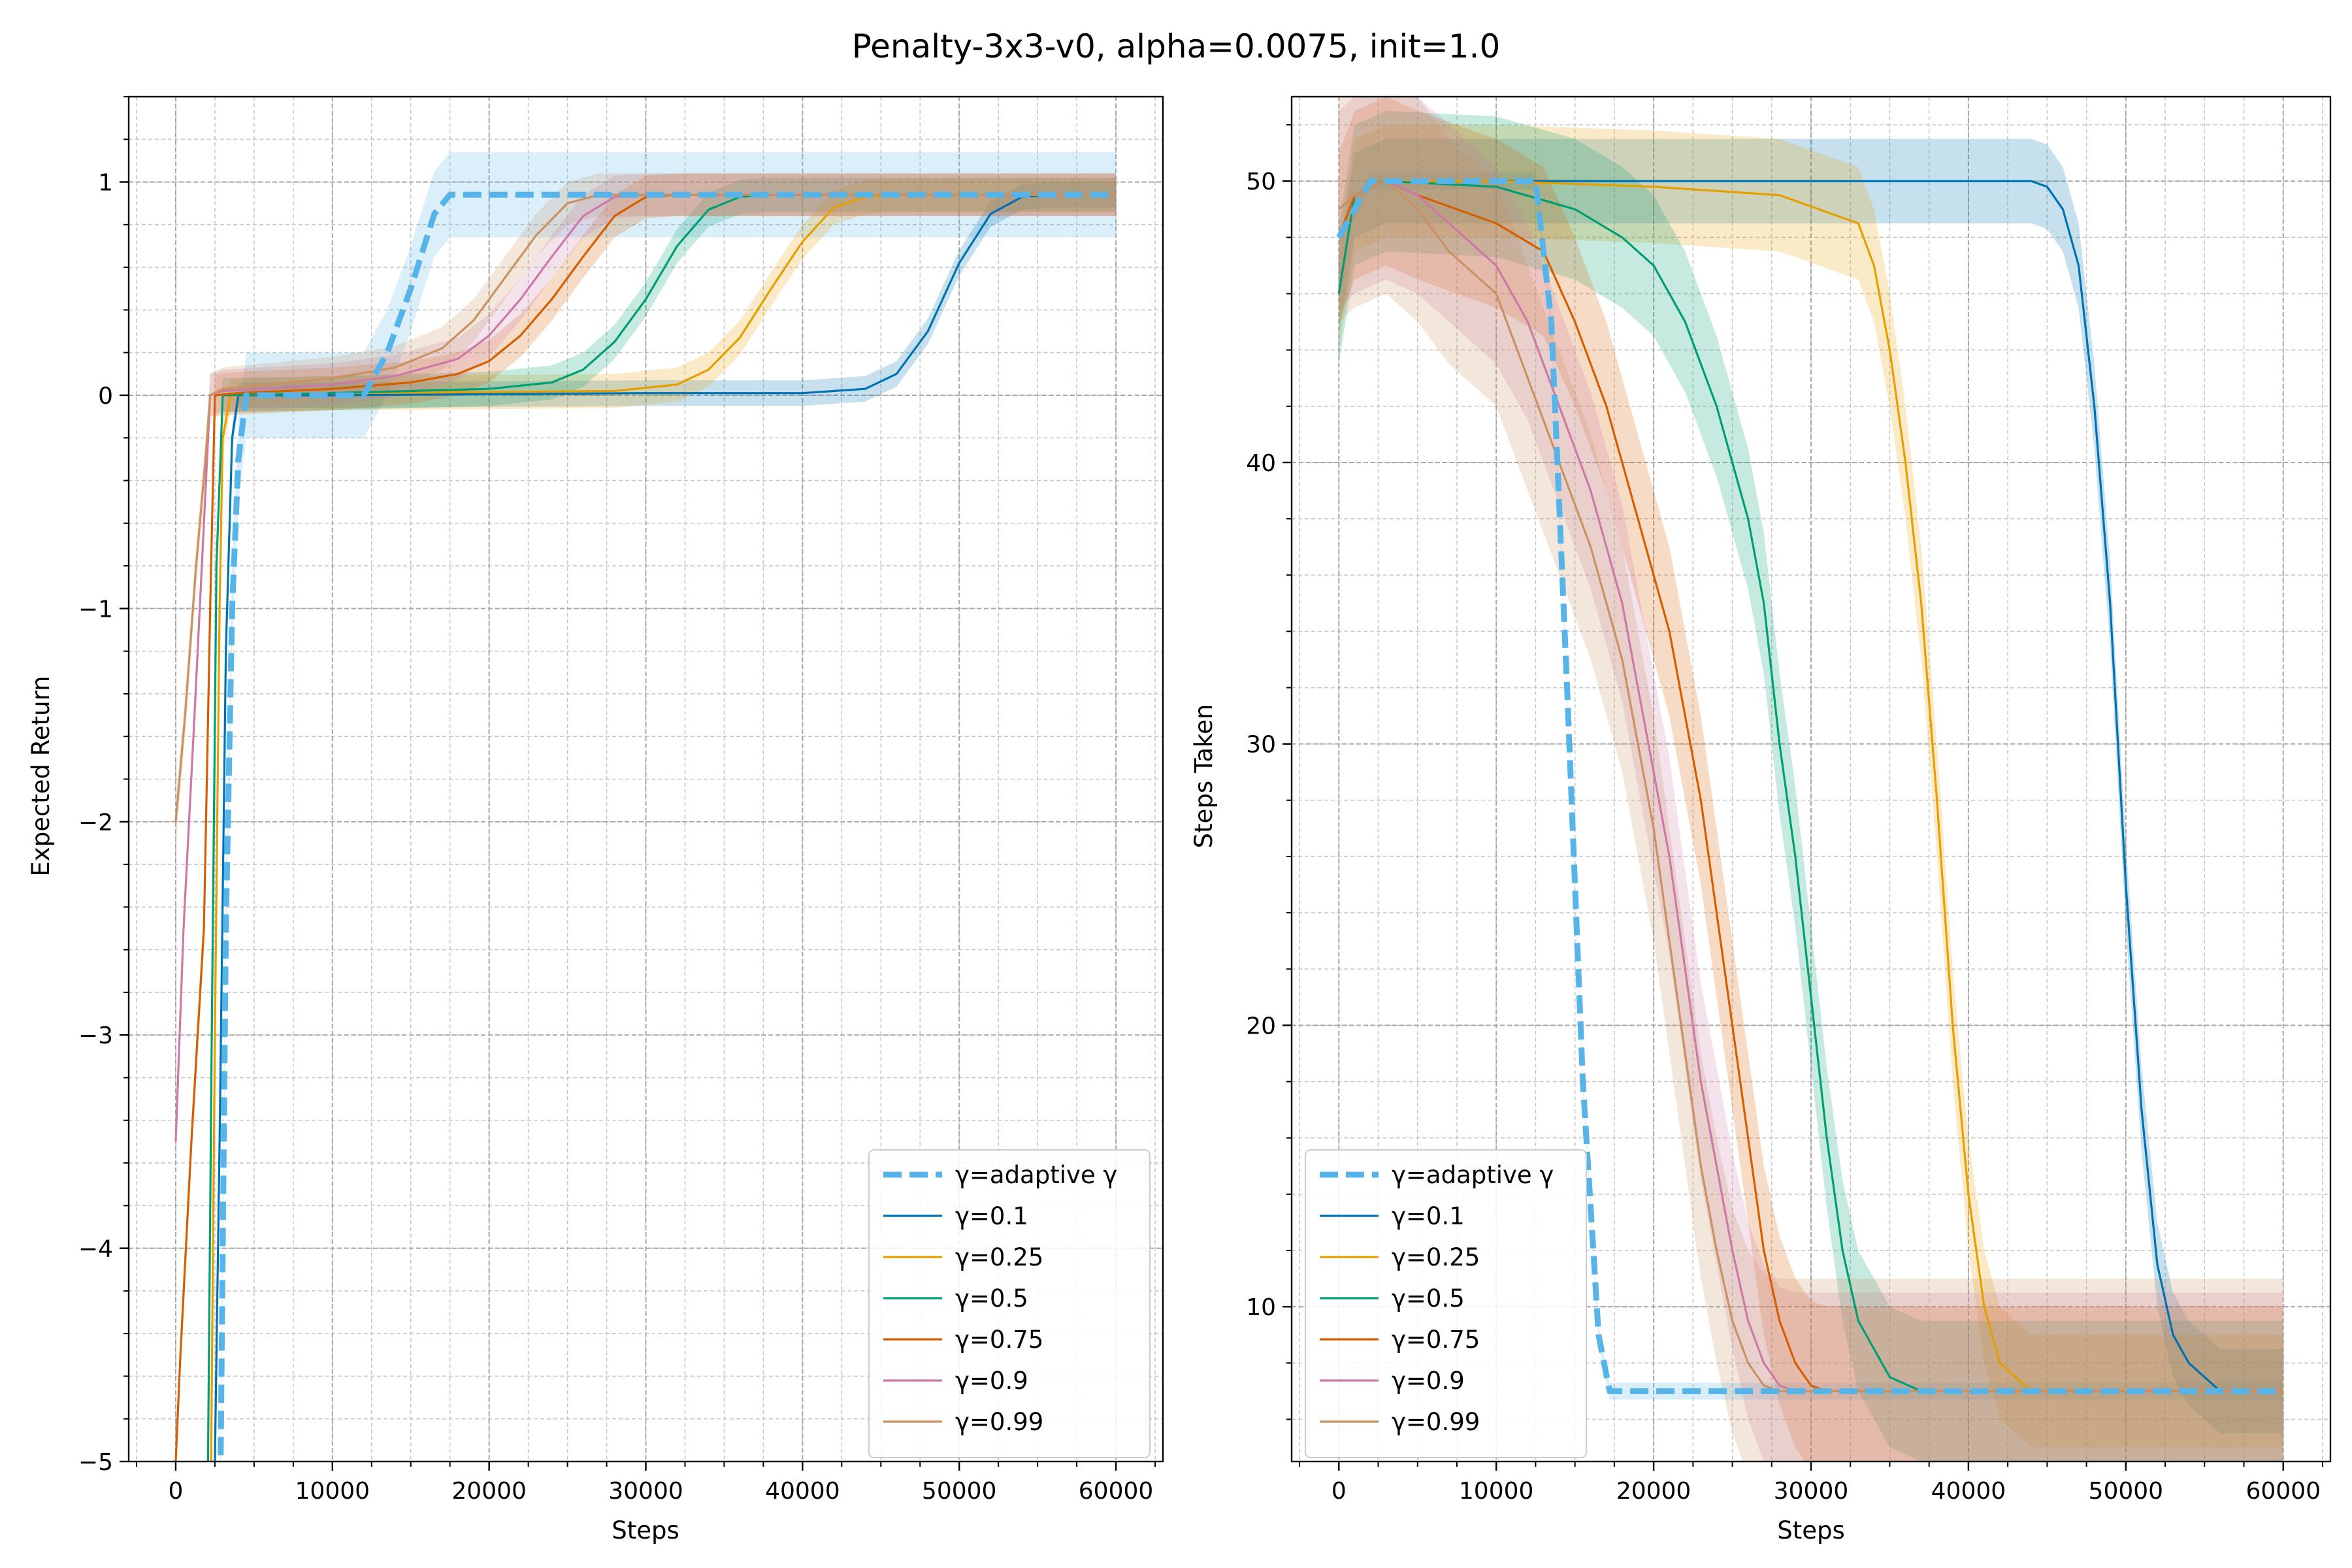  Describe the element at coordinates (1204, 776) in the screenshot. I see `right-ylabel: Steps Taken` at that location.